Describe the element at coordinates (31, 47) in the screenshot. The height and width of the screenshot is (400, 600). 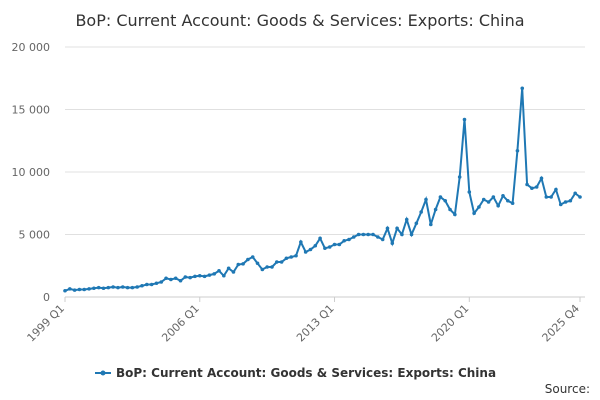
I see `y-tick-label: 20 000` at that location.